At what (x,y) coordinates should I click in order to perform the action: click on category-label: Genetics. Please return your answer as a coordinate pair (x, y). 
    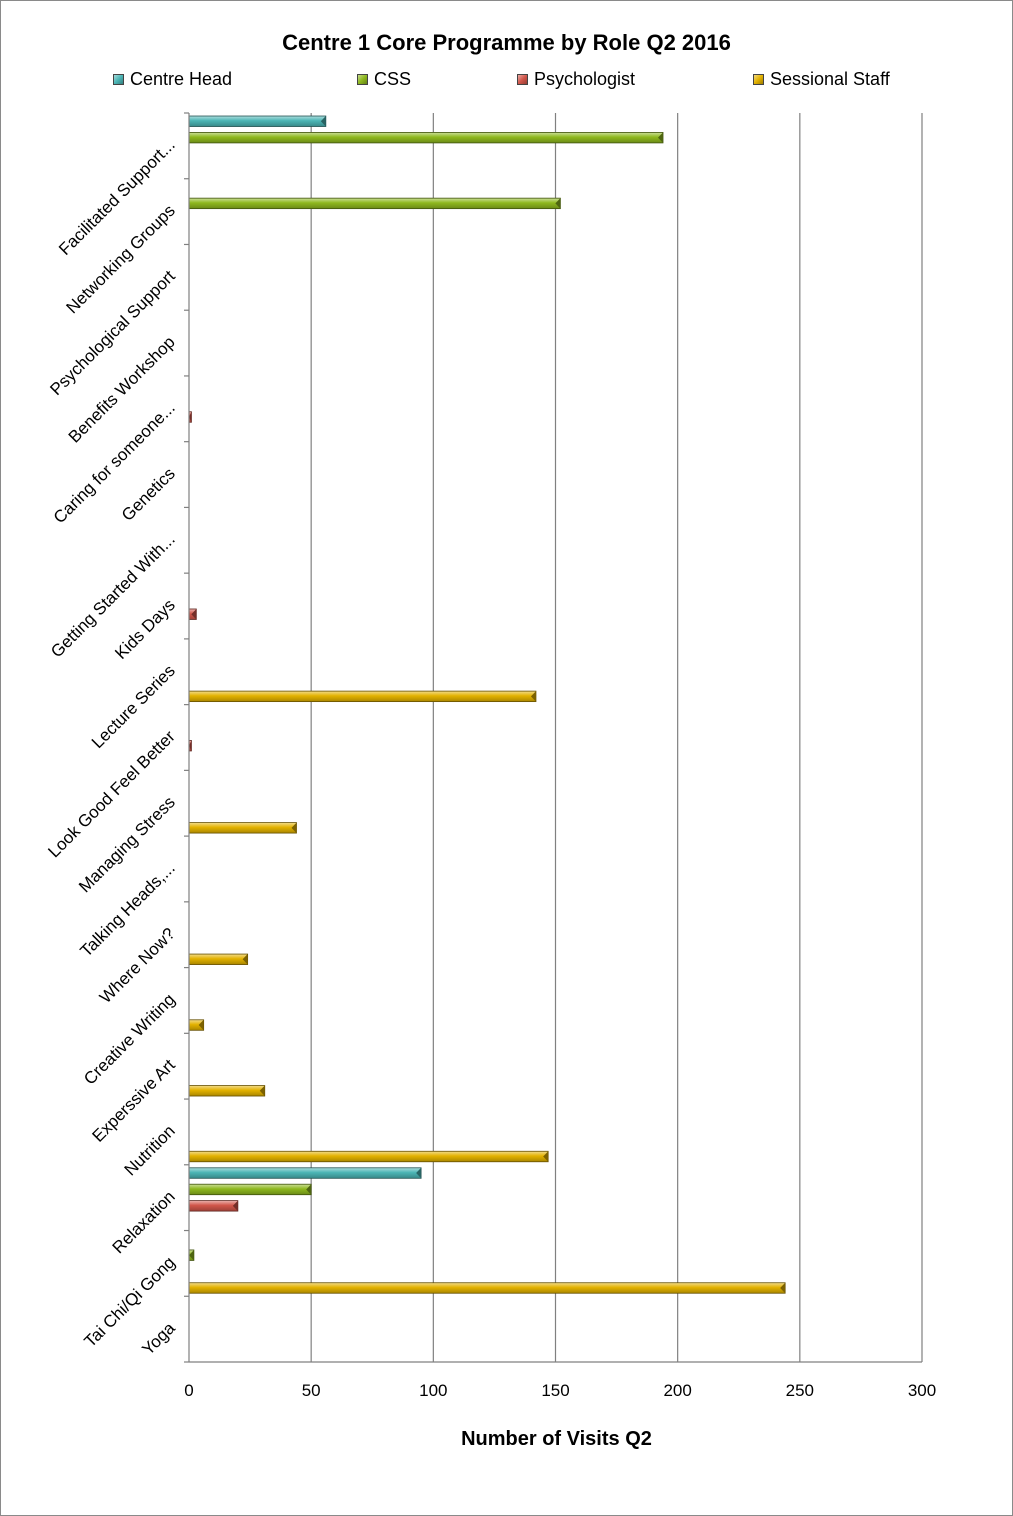
    Looking at the image, I should click on (148, 494).